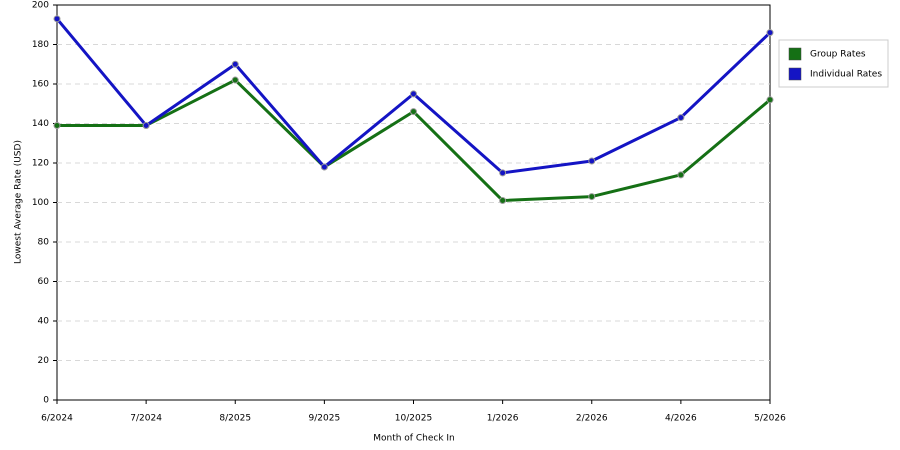 The width and height of the screenshot is (900, 450). What do you see at coordinates (44, 243) in the screenshot?
I see `y-tick-label: 80` at bounding box center [44, 243].